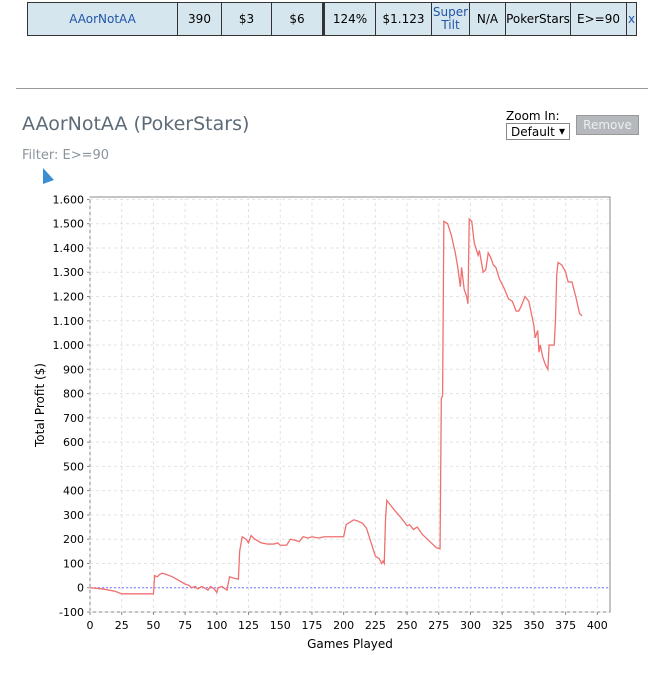 Image resolution: width=653 pixels, height=675 pixels. Describe the element at coordinates (248, 625) in the screenshot. I see `x-tick-label: 125` at that location.